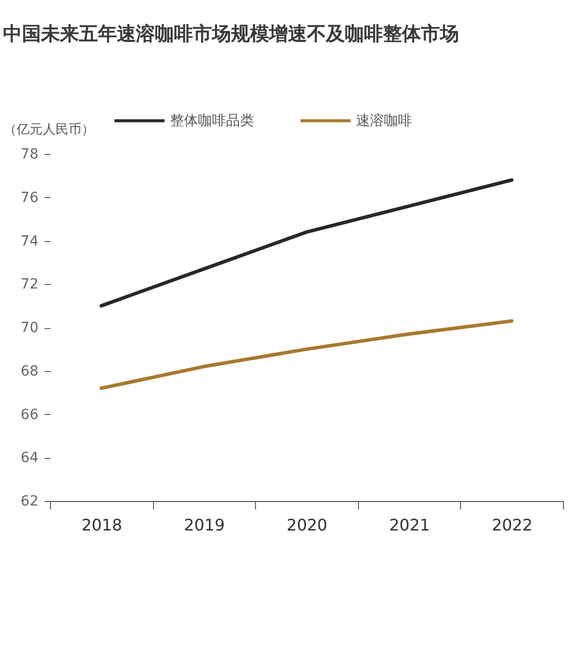 This screenshot has width=580, height=672. Describe the element at coordinates (29, 328) in the screenshot. I see `y-tick-label: 70` at that location.